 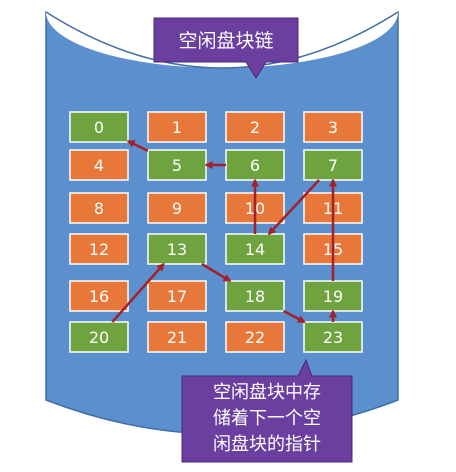 What do you see at coordinates (267, 418) in the screenshot?
I see `note-callout-line-2: 储着下一个空` at bounding box center [267, 418].